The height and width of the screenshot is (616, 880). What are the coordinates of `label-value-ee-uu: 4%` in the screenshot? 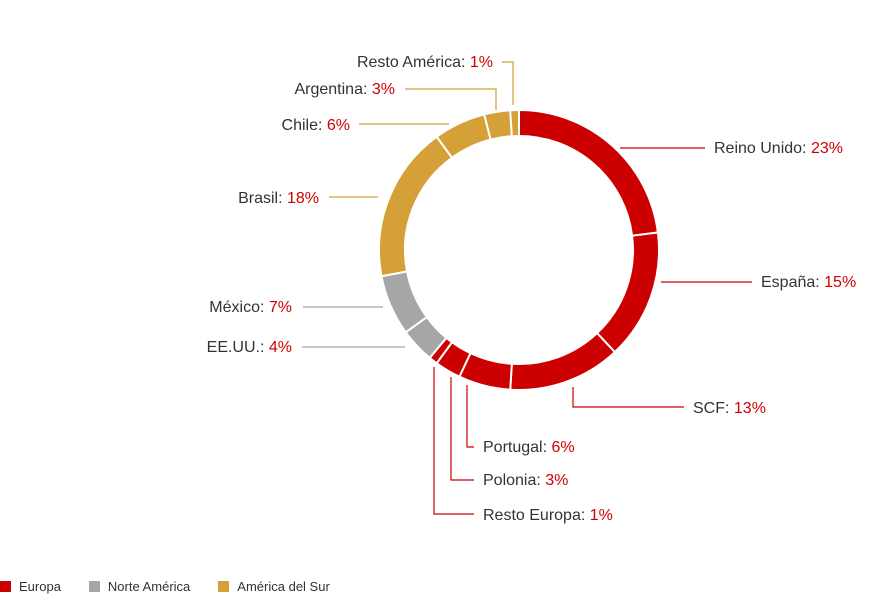 It's located at (280, 347).